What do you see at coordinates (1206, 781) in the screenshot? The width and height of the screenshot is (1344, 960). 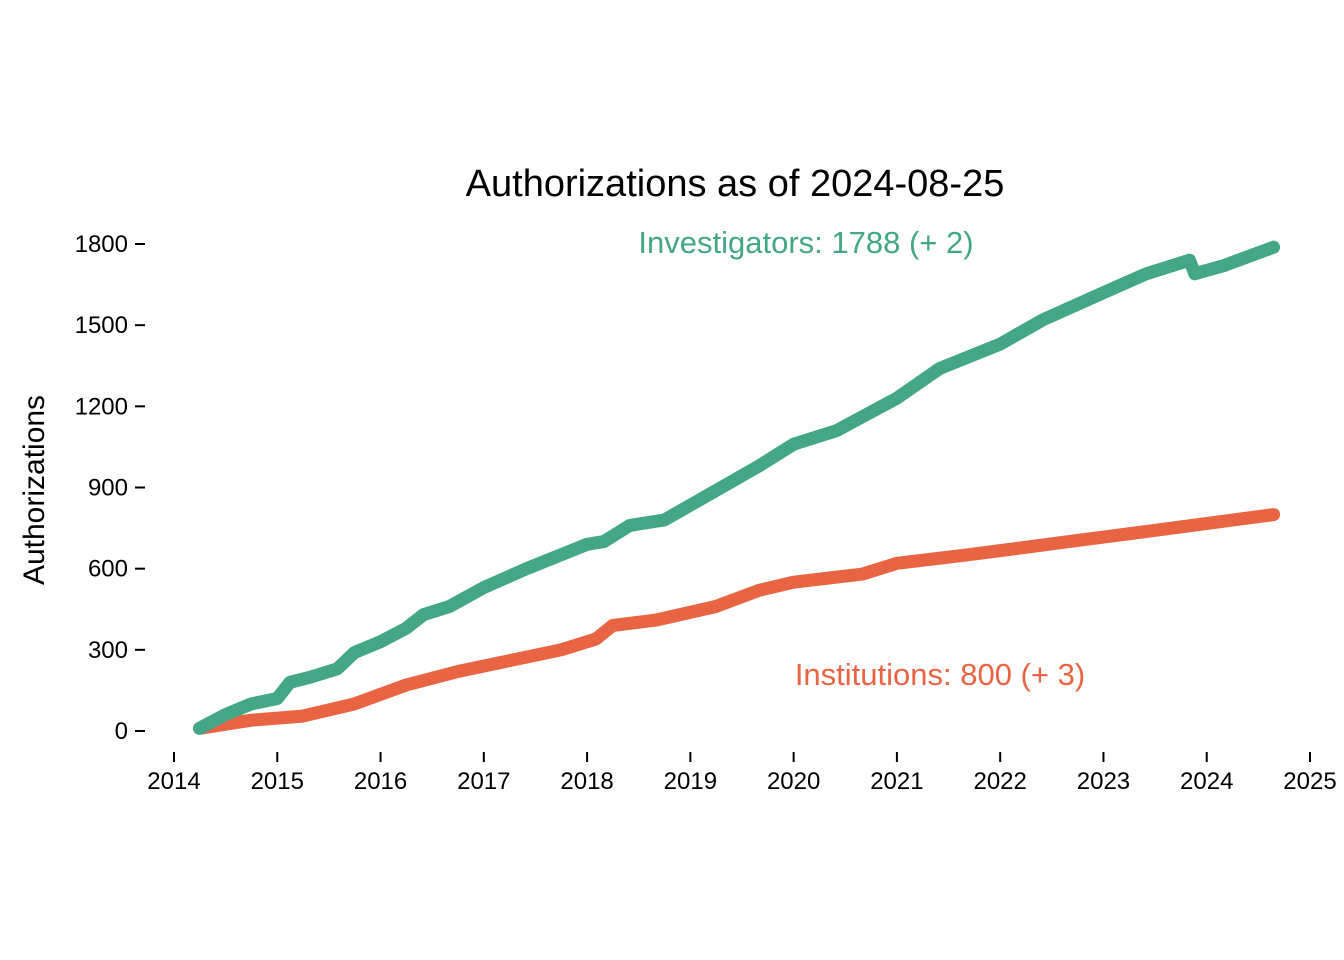 I see `x-tick-label: 2024` at bounding box center [1206, 781].